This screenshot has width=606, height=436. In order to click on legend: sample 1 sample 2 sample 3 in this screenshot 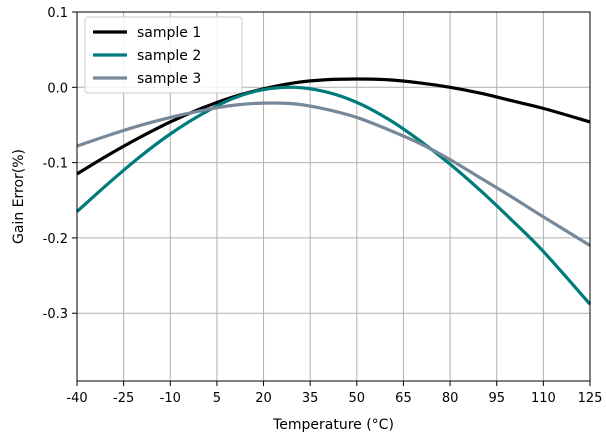, I will do `click(163, 55)`.